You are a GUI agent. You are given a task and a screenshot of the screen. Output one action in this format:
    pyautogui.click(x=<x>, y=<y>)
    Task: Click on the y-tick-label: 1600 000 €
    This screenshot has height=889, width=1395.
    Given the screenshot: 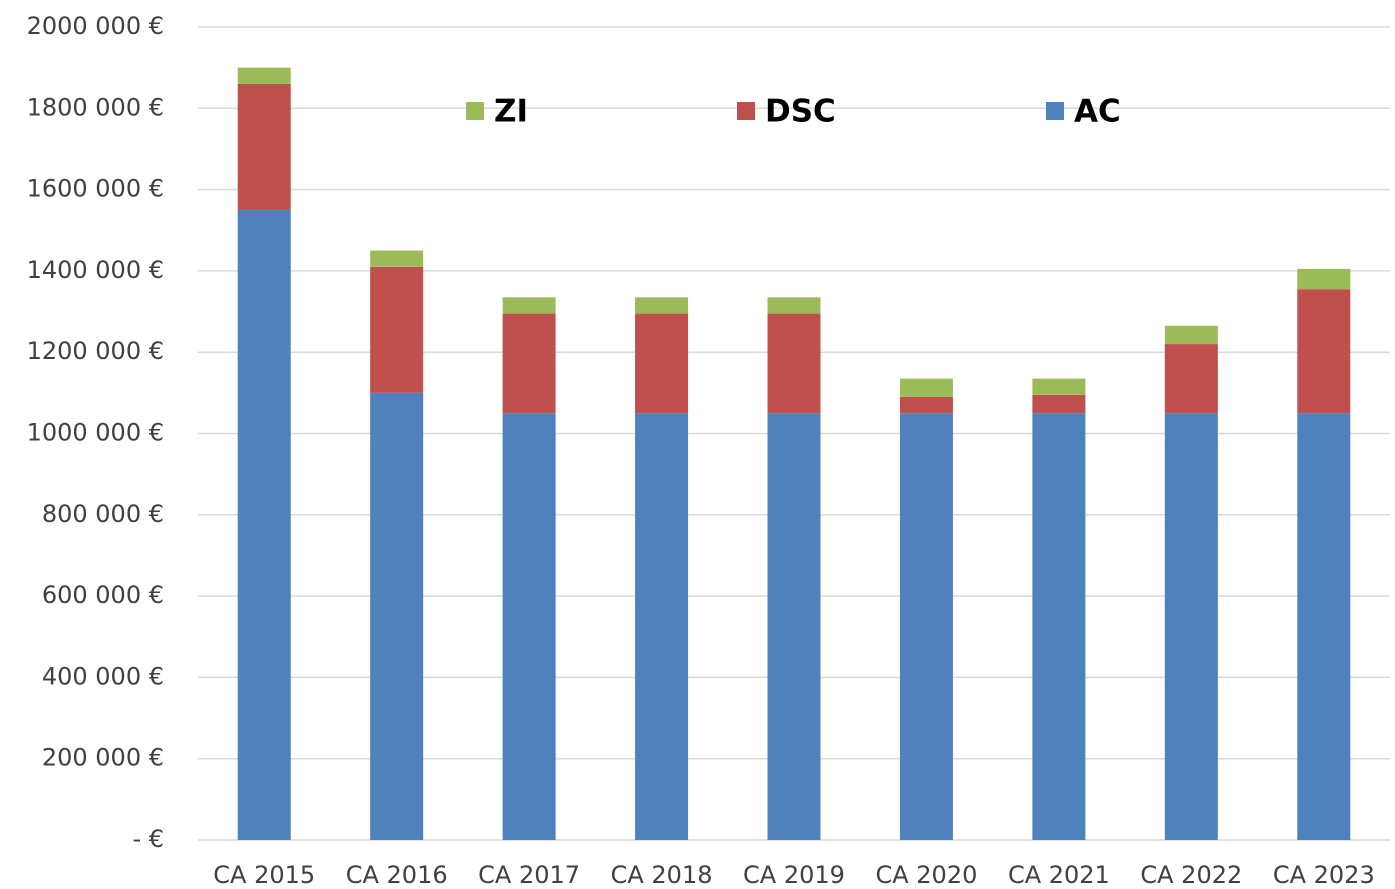 What is the action you would take?
    pyautogui.click(x=95, y=189)
    